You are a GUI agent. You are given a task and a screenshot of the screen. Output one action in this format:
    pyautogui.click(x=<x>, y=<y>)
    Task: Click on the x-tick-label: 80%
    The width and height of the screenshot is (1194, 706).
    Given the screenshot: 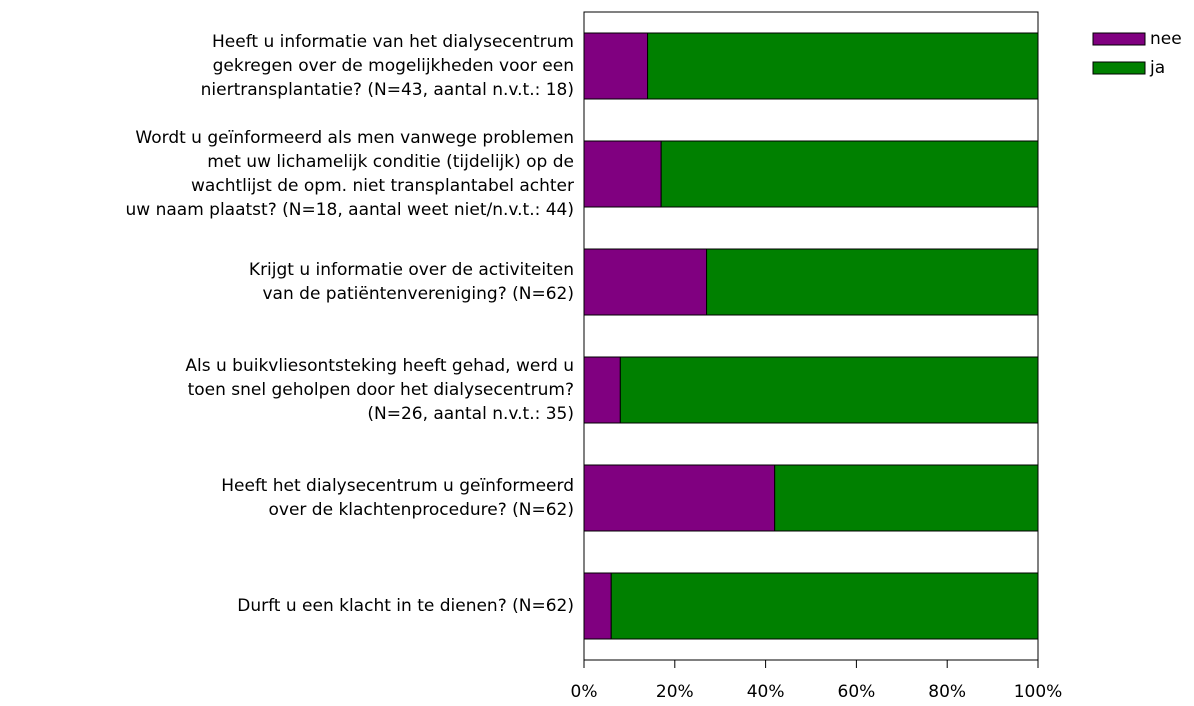 What is the action you would take?
    pyautogui.click(x=947, y=692)
    